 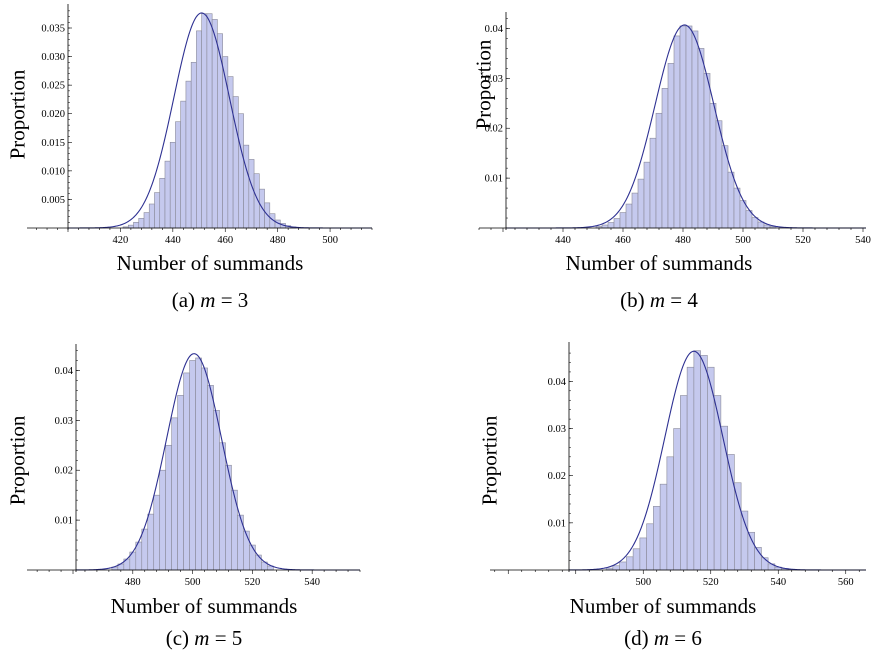 I want to click on panel-caption: (a) m = 3, so click(x=210, y=300).